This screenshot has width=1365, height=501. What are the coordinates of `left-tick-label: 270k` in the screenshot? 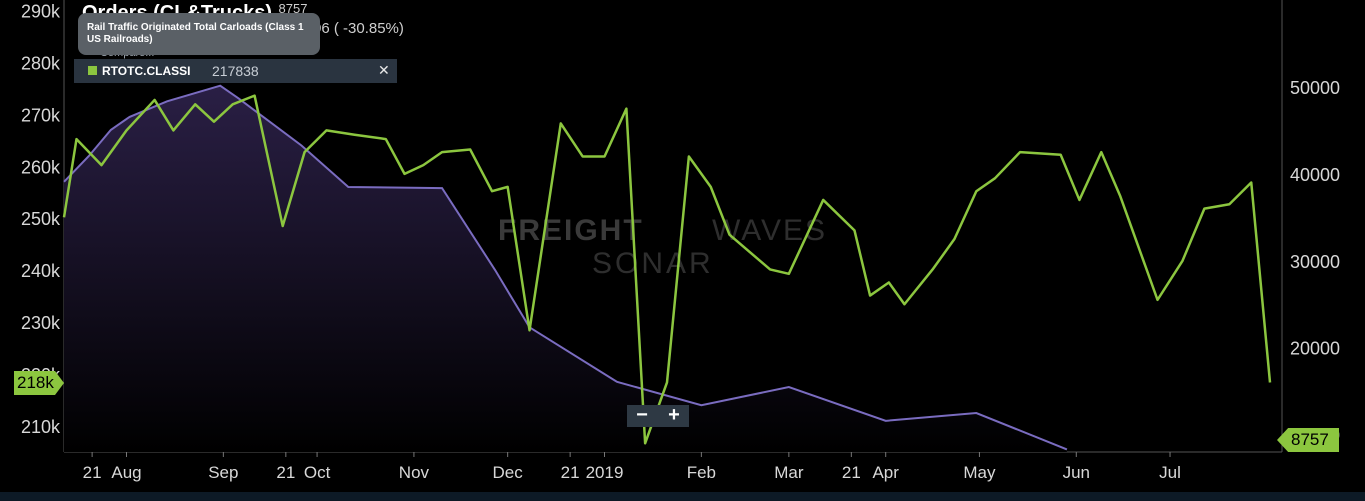 It's located at (41, 115).